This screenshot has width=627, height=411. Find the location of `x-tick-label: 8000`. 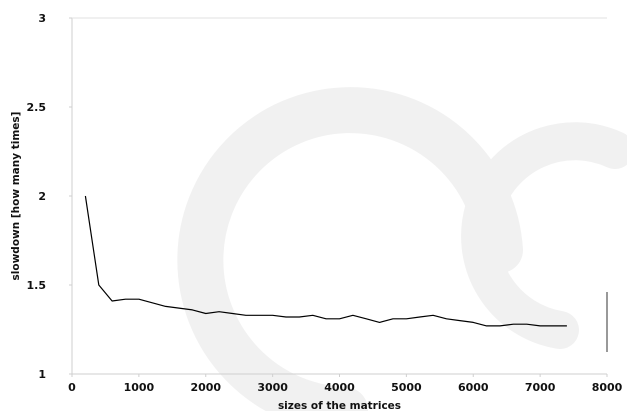

x-tick-label: 8000 is located at coordinates (607, 387).